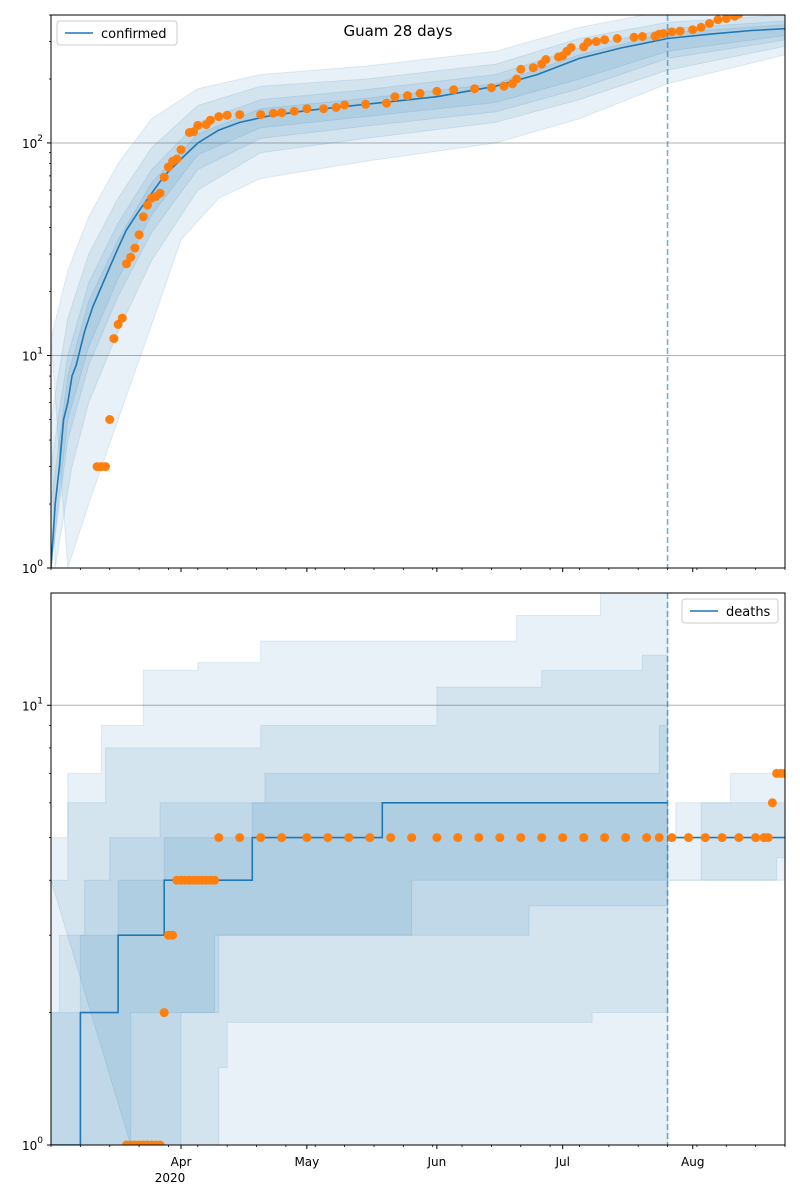 The height and width of the screenshot is (1200, 800). What do you see at coordinates (398, 31) in the screenshot?
I see `figure-title: Guam 28 days` at bounding box center [398, 31].